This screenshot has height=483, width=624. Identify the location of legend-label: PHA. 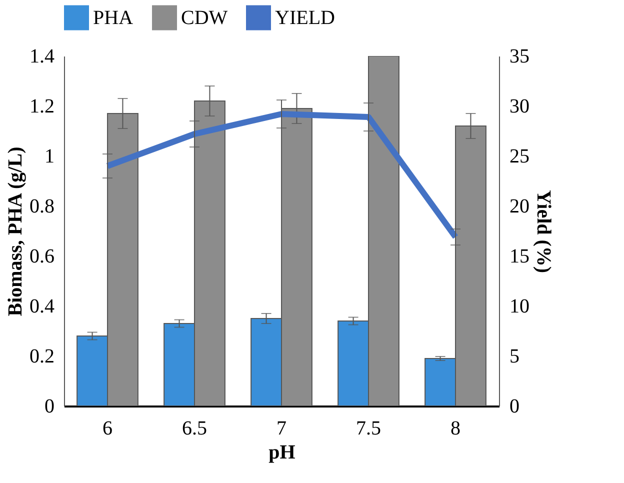
(113, 17).